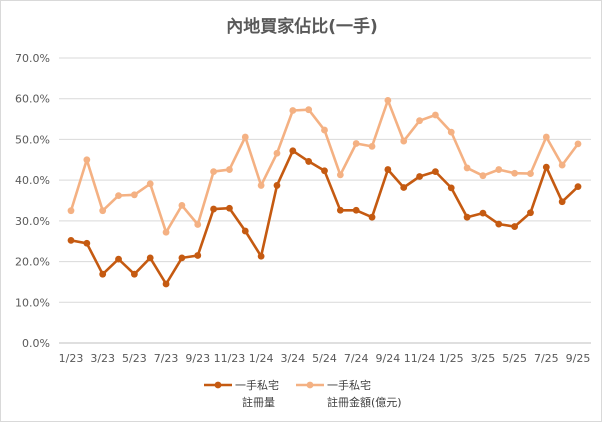 This screenshot has width=604, height=424. Describe the element at coordinates (32, 58) in the screenshot. I see `y-tick-label: 70.0%` at that location.